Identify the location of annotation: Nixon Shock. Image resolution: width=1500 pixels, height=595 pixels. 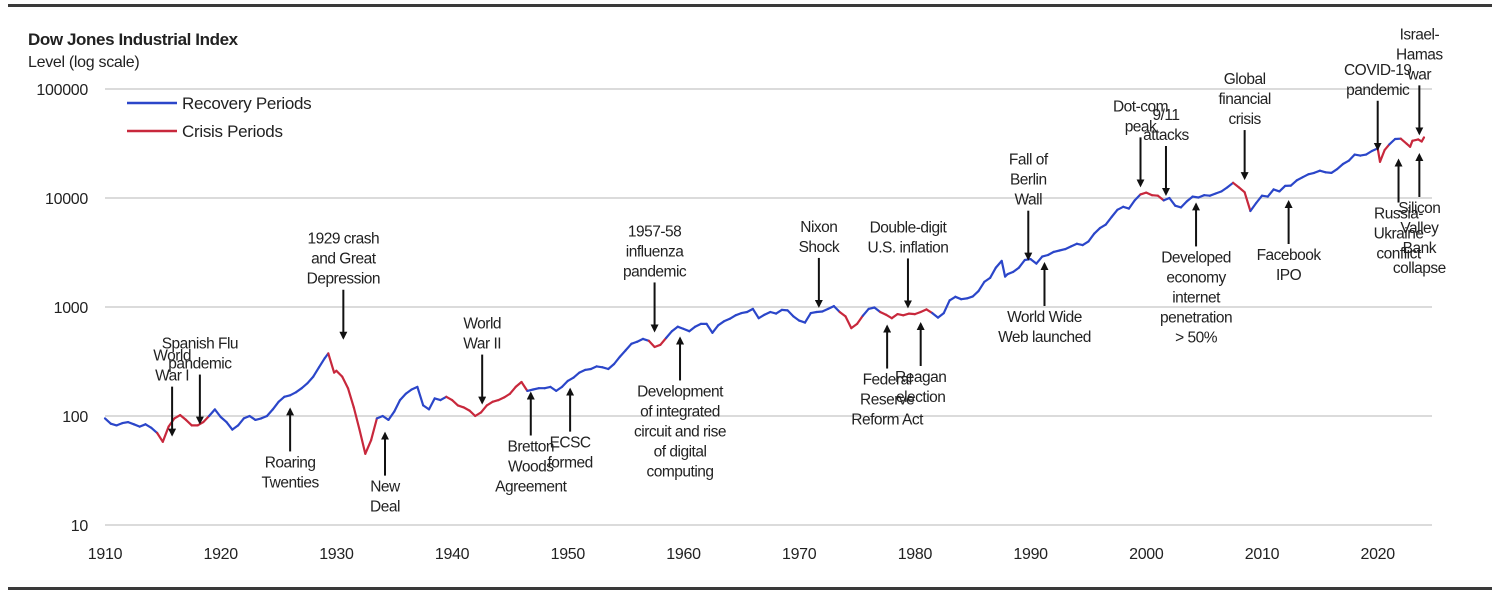
(819, 263).